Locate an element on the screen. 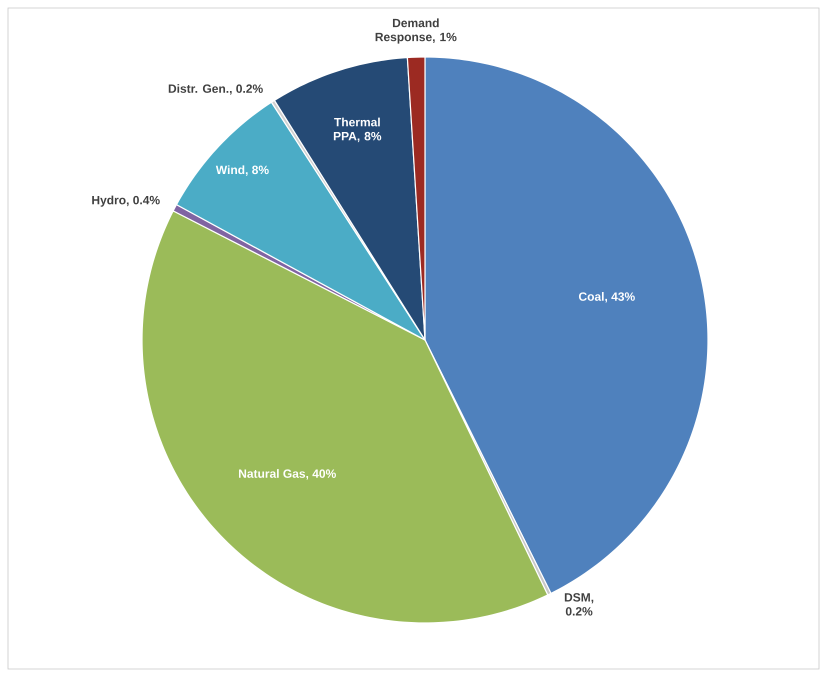 This screenshot has width=827, height=677. slice-label: Wind, 8% is located at coordinates (242, 170).